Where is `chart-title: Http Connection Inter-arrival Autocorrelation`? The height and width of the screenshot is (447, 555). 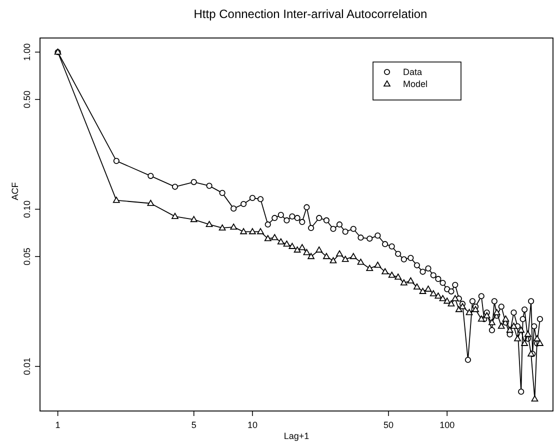
chart-title: Http Connection Inter-arrival Autocorrelation is located at coordinates (311, 14).